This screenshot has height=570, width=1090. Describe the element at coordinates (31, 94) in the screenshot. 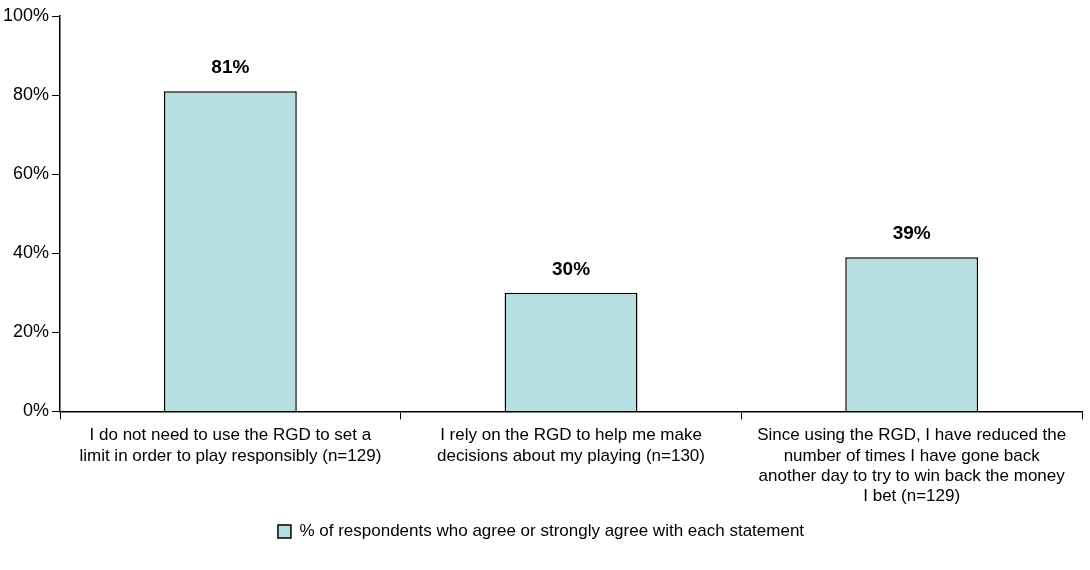

I see `y-tick-label: 80%` at that location.